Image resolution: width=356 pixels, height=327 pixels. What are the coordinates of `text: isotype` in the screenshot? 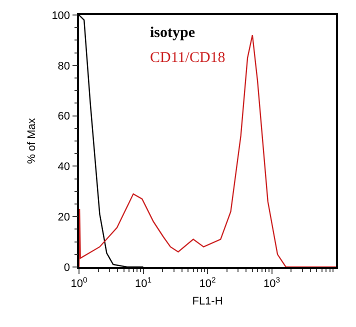 It's located at (173, 33).